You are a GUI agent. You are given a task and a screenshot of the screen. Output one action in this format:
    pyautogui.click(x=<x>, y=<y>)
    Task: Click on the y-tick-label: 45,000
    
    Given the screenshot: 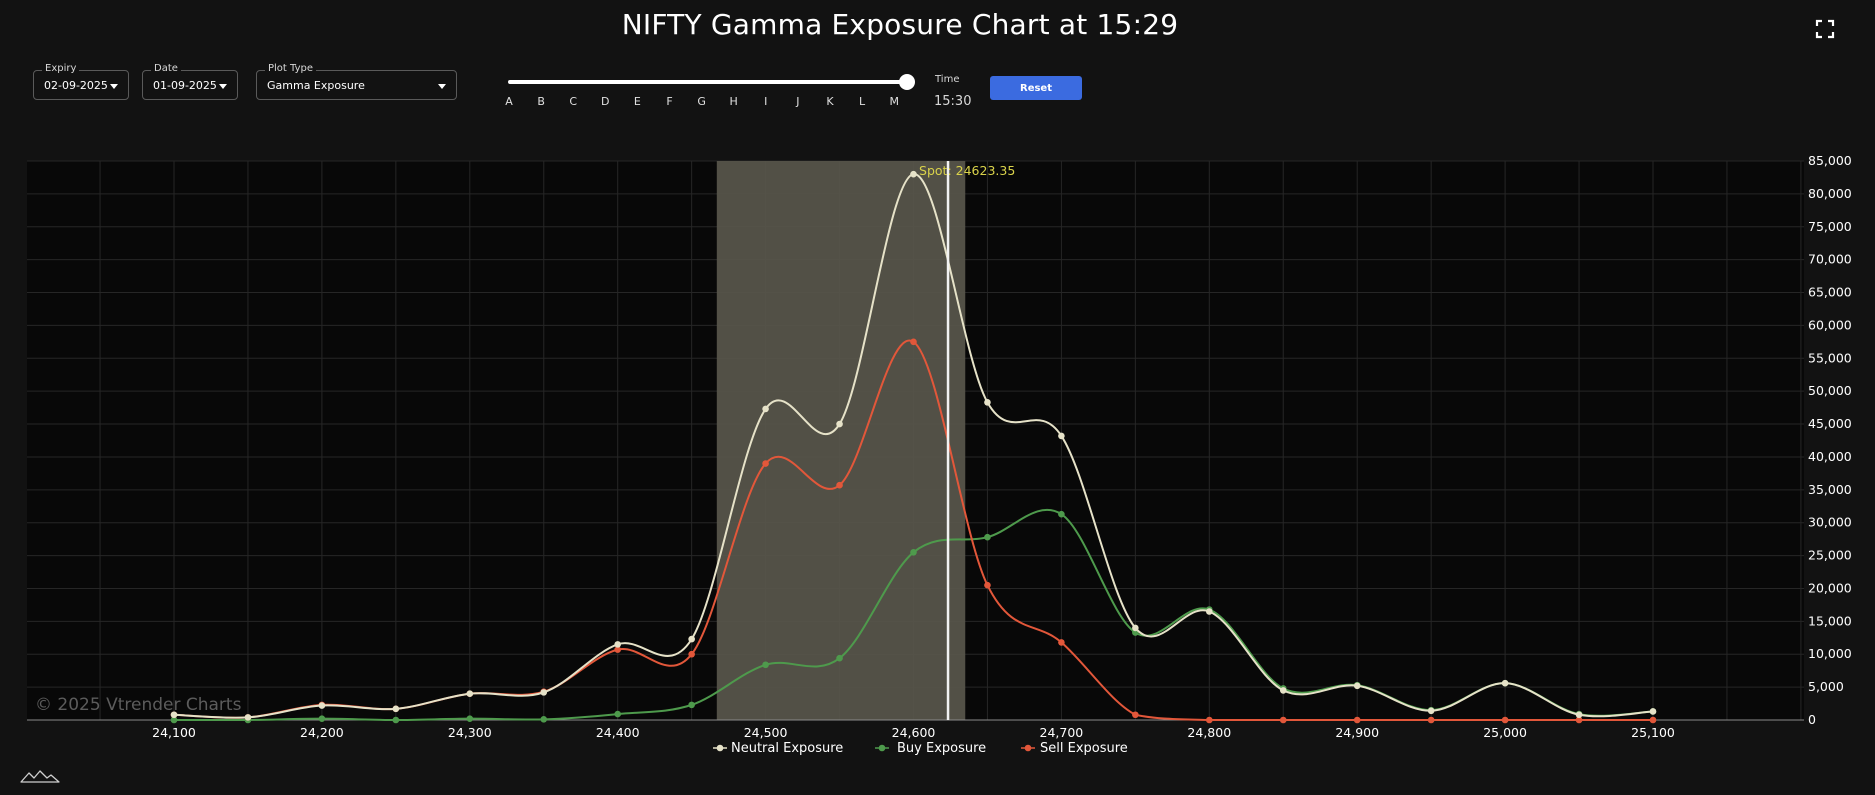 What is the action you would take?
    pyautogui.click(x=1830, y=423)
    